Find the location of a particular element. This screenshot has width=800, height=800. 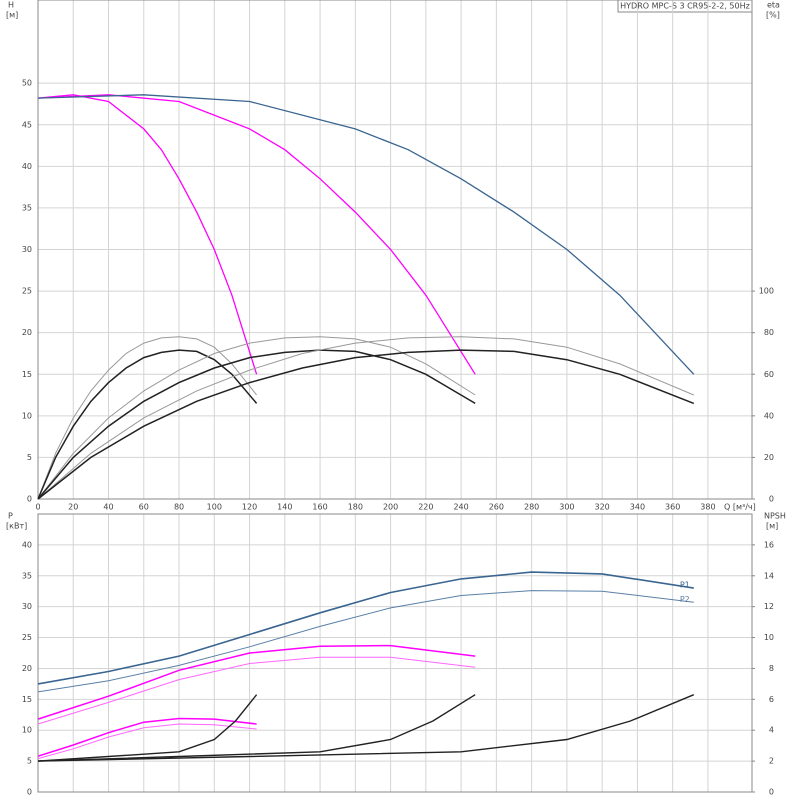

x-tick-label: 340 is located at coordinates (637, 507).